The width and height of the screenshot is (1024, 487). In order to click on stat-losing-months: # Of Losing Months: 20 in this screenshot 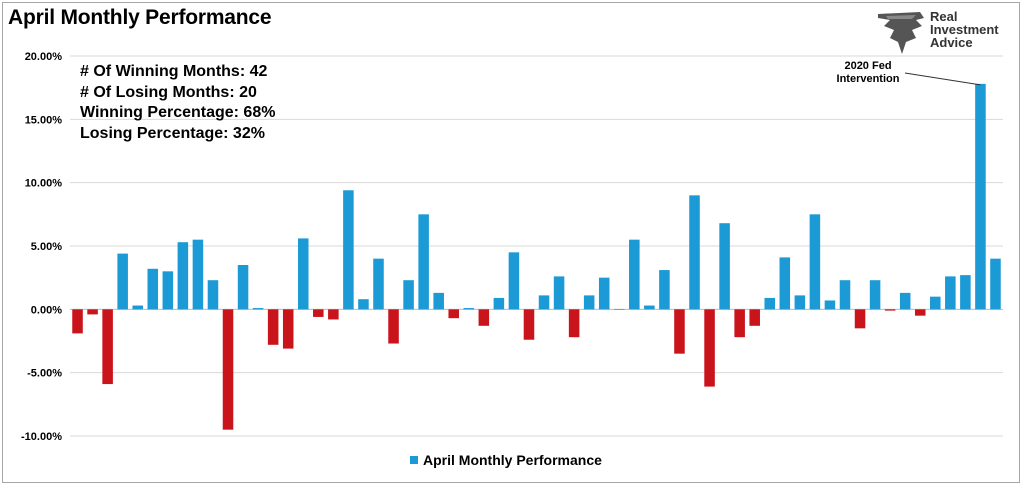, I will do `click(168, 92)`.